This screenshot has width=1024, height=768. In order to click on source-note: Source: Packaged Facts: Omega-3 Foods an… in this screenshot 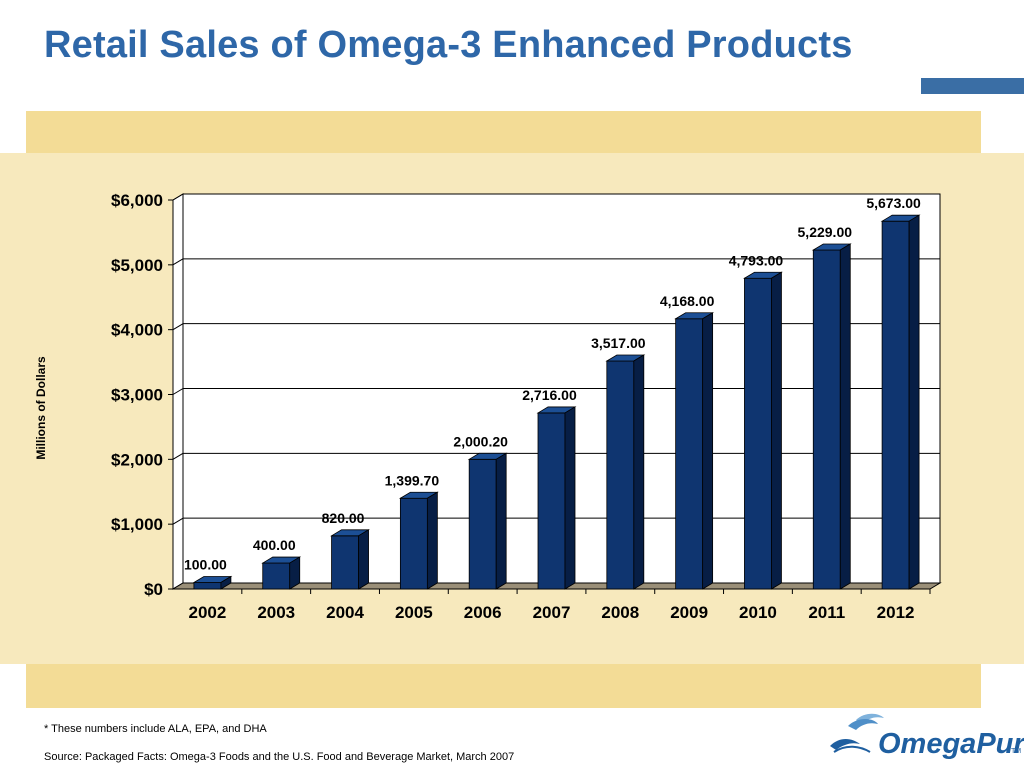, I will do `click(279, 757)`.